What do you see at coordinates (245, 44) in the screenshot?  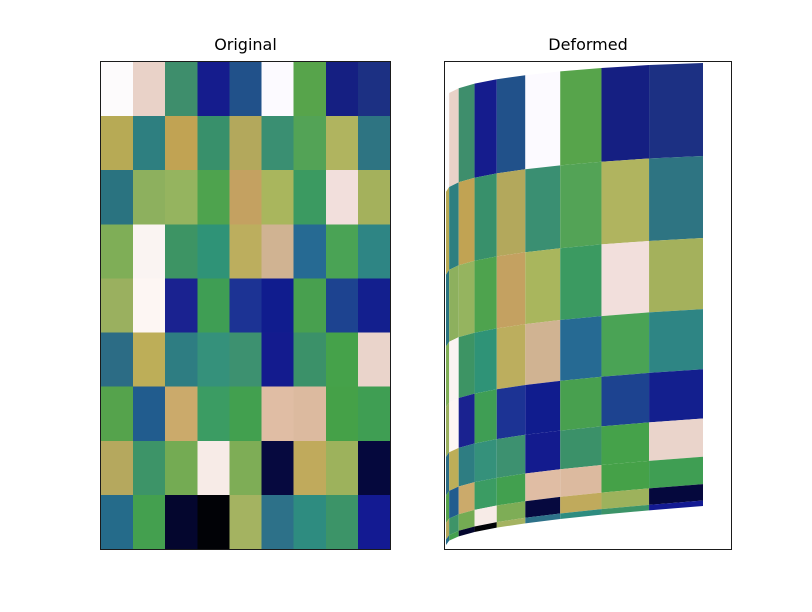 I see `original-plot-title: Original` at bounding box center [245, 44].